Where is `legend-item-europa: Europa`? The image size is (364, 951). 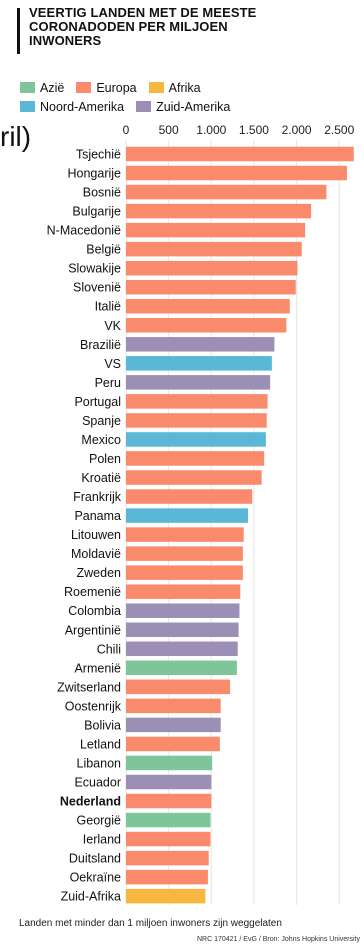 legend-item-europa: Europa is located at coordinates (106, 88).